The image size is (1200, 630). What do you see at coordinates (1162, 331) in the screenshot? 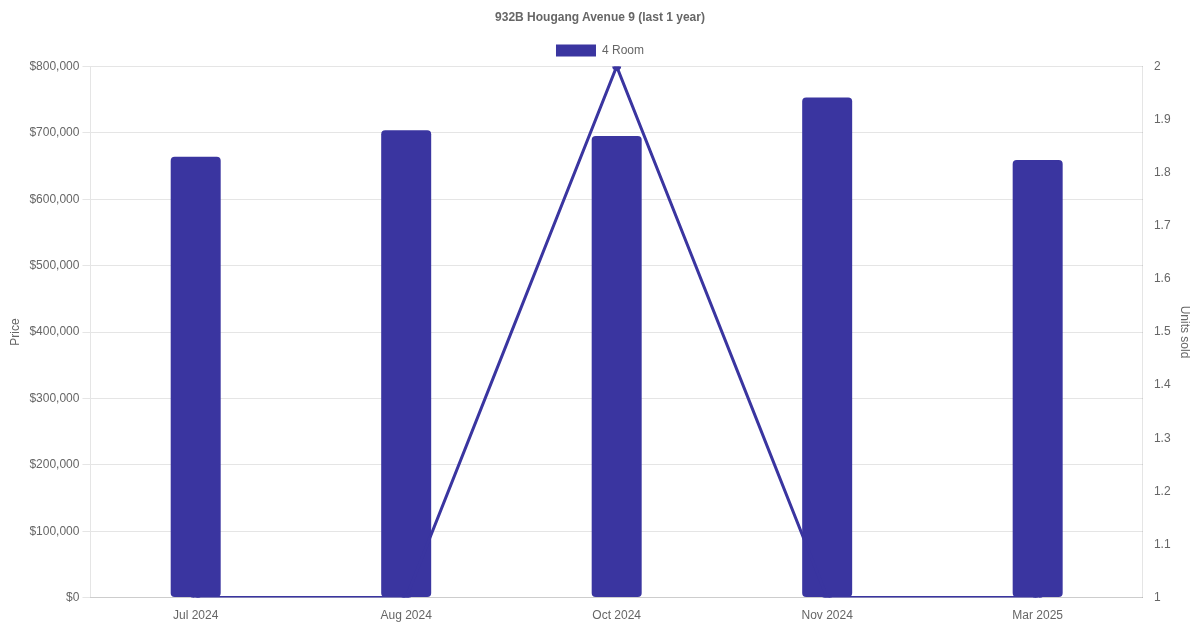
I see `y2-tick-label: 1.5` at bounding box center [1162, 331].